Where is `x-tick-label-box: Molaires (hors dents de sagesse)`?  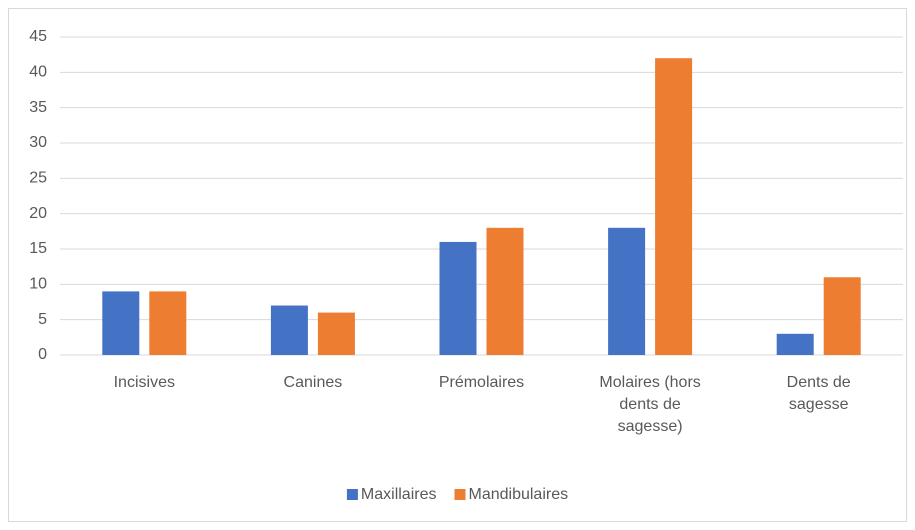 x-tick-label-box: Molaires (hors dents de sagesse) is located at coordinates (650, 404).